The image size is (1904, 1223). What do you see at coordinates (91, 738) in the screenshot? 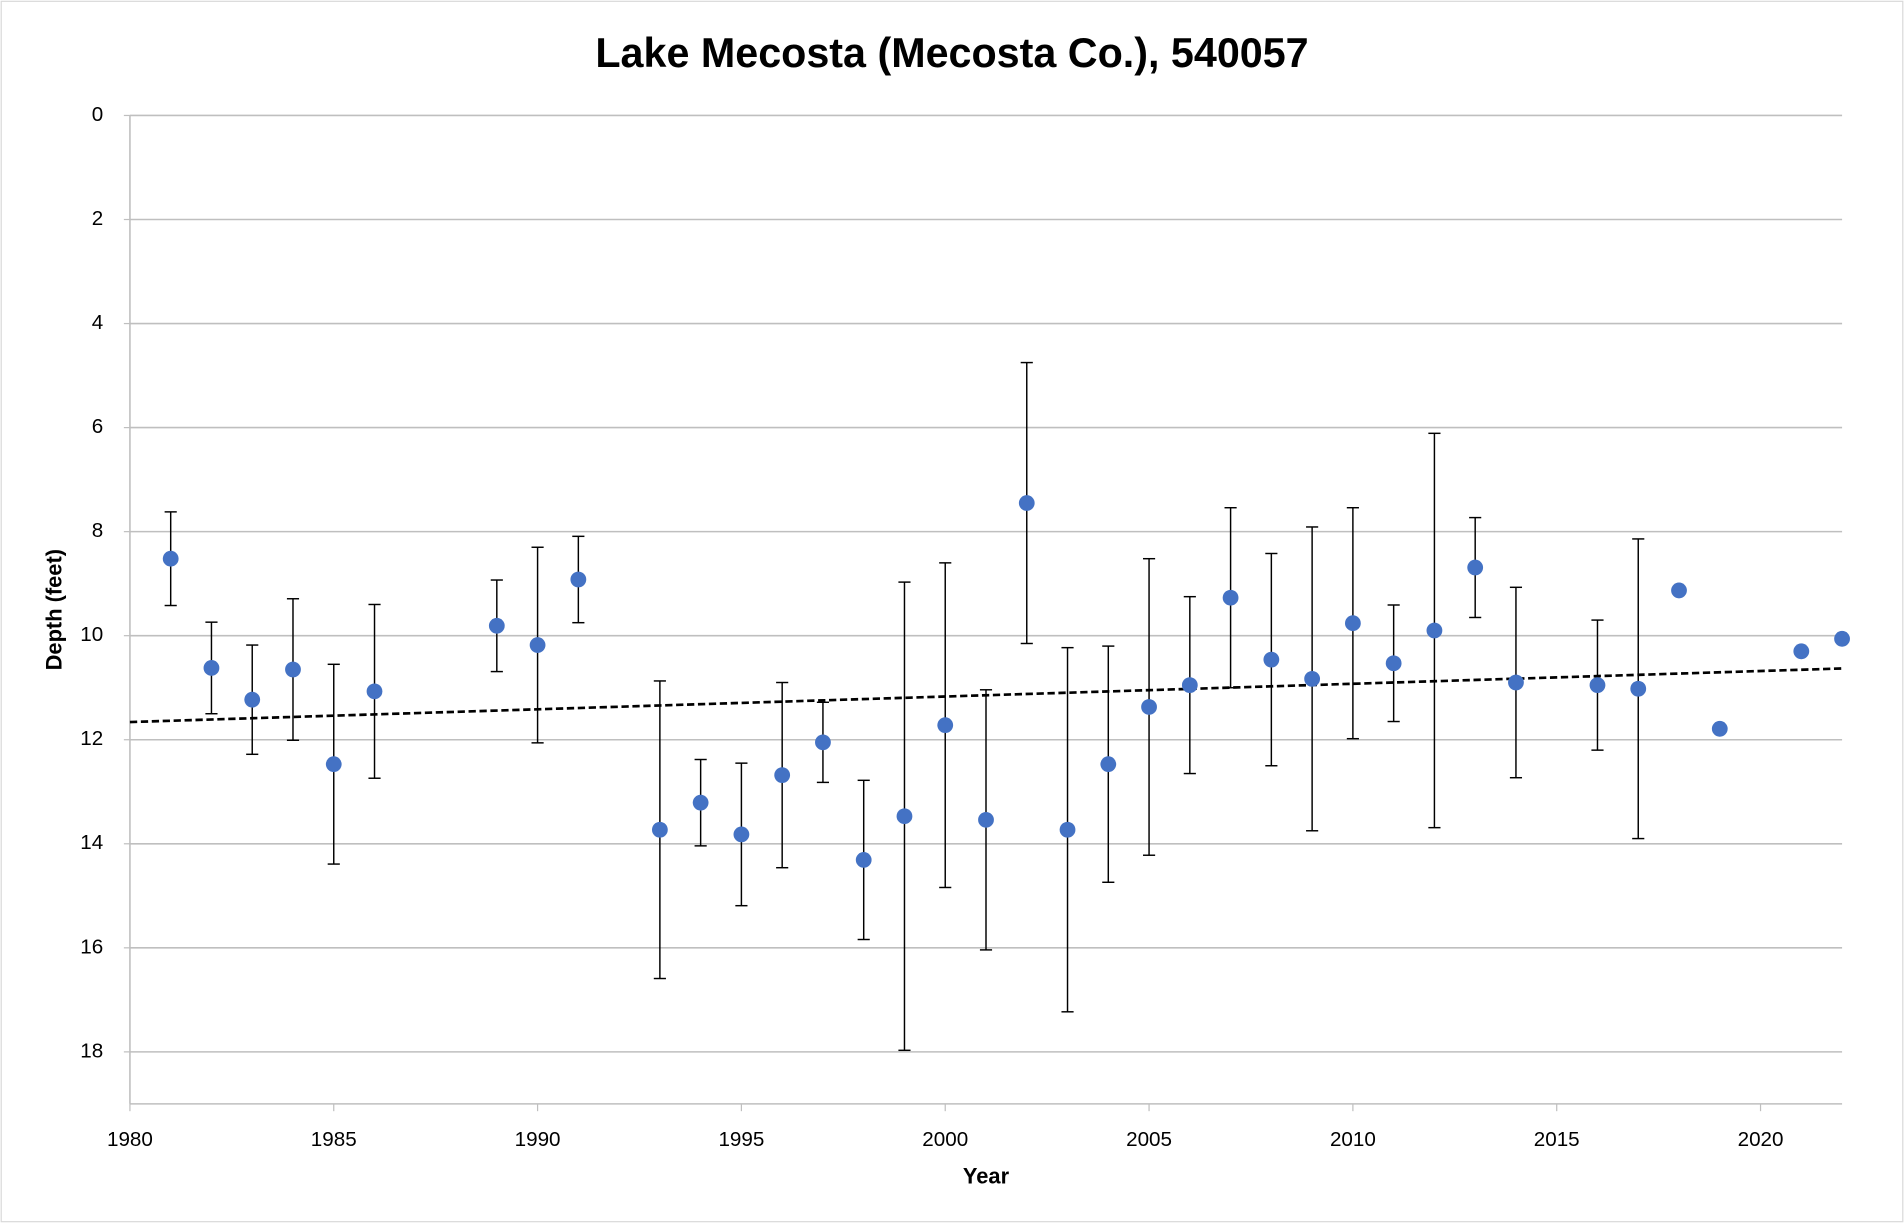
I see `y-tick-label: 12` at bounding box center [91, 738].